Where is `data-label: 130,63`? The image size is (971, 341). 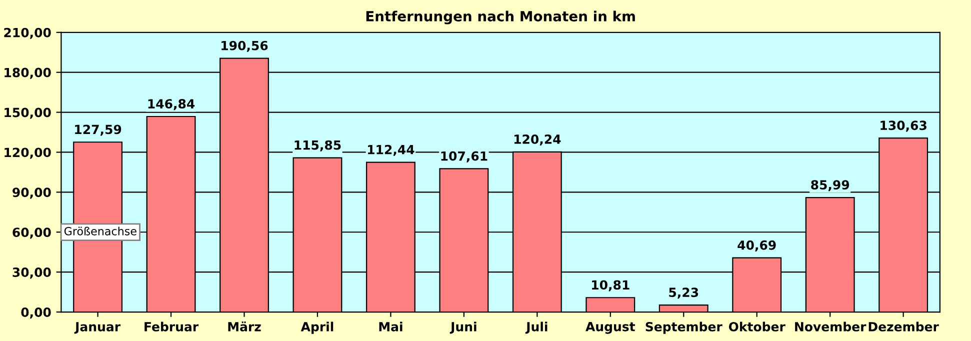 data-label: 130,63 is located at coordinates (903, 126).